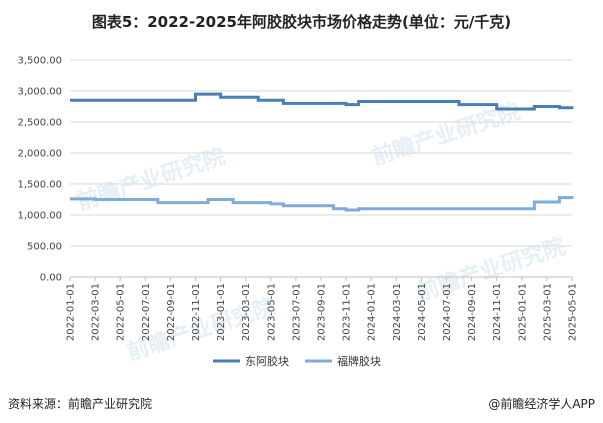  Describe the element at coordinates (297, 361) in the screenshot. I see `legend: 东阿胶块 福牌胶块` at that location.